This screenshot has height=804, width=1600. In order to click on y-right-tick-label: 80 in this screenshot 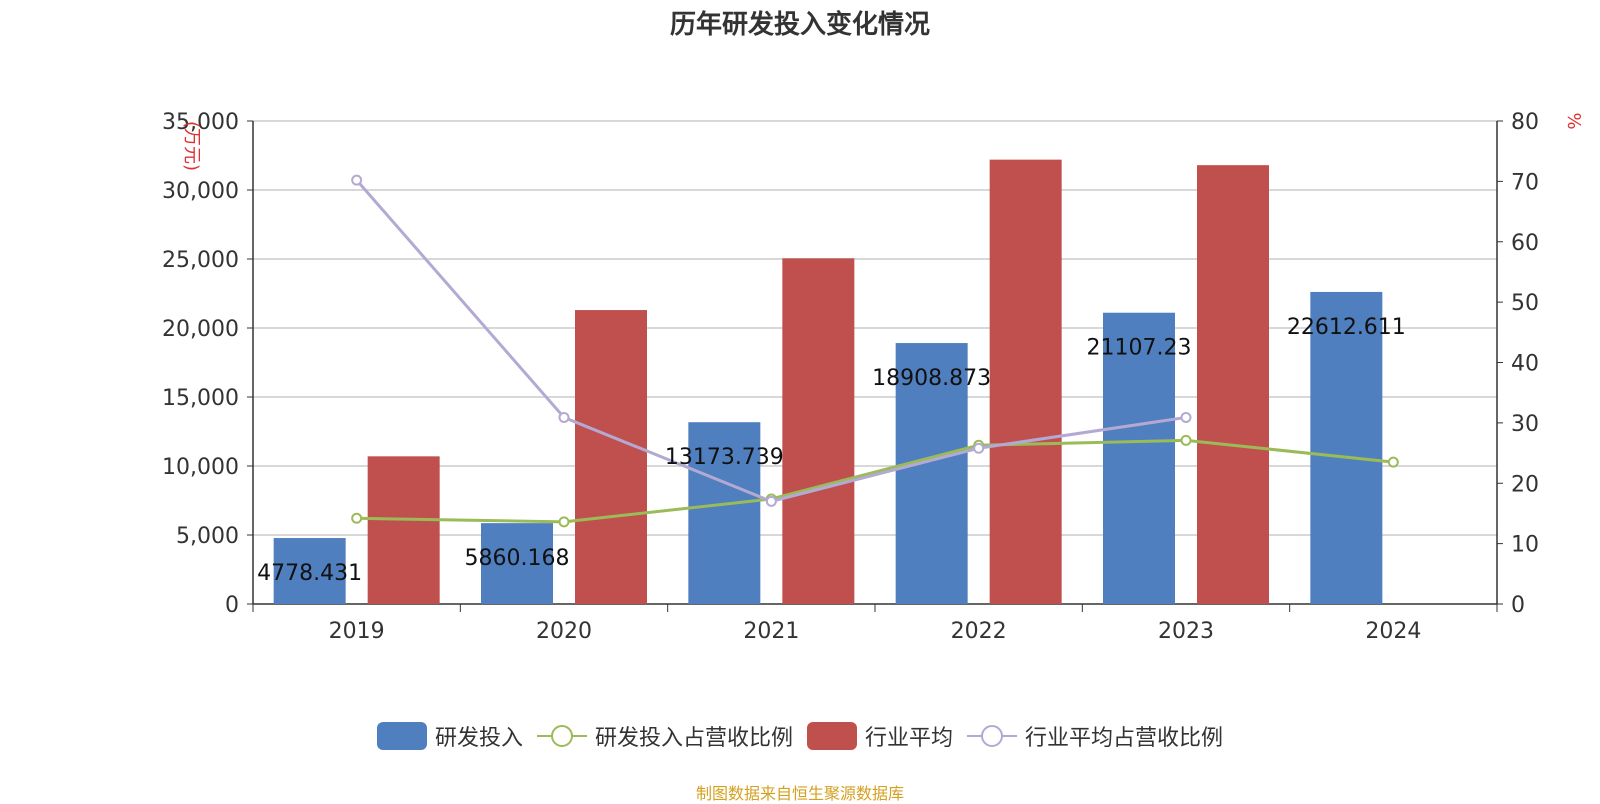, I will do `click(1525, 122)`.